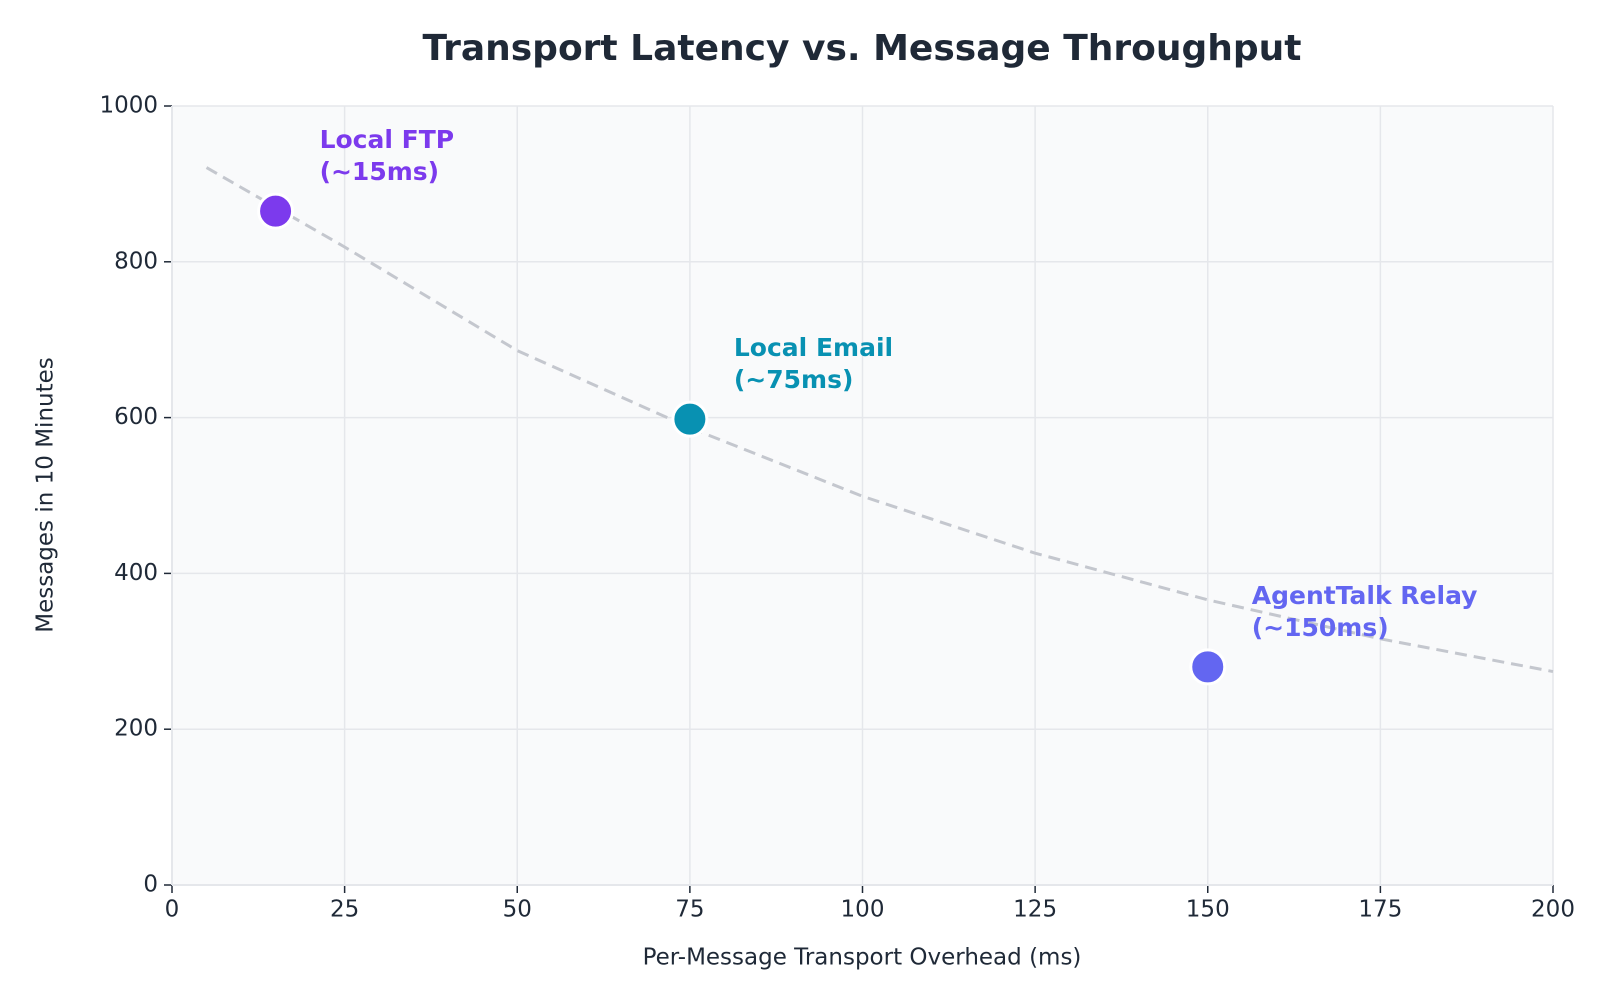 The height and width of the screenshot is (1000, 1600). What do you see at coordinates (136, 417) in the screenshot?
I see `y-tick-label: 600` at bounding box center [136, 417].